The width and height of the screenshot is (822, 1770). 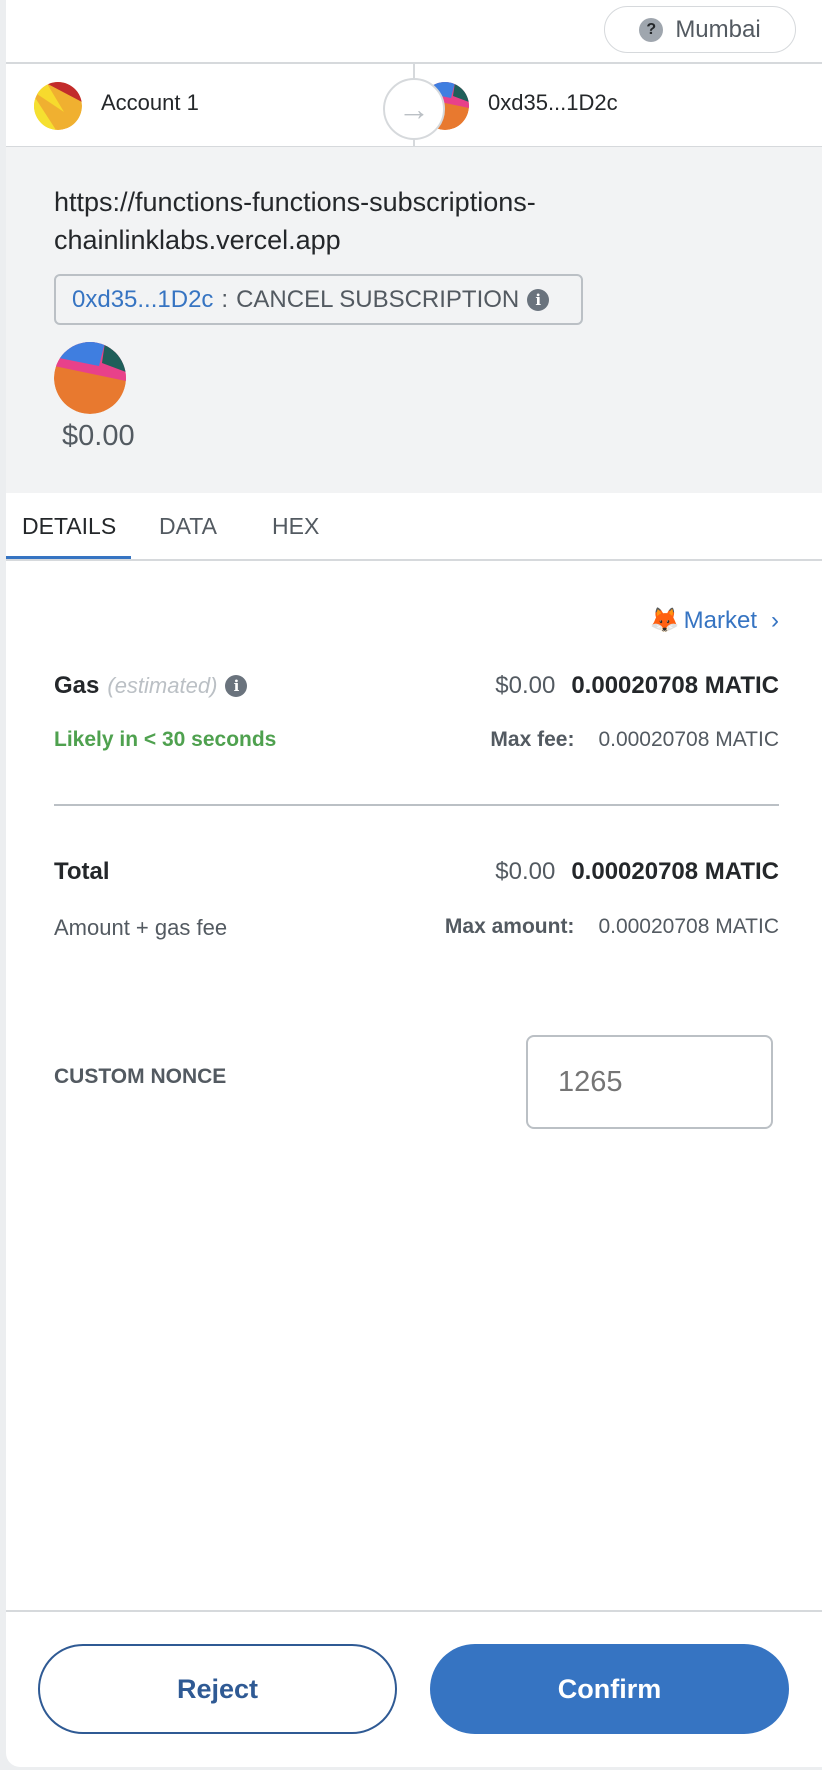 I want to click on tab-details: DETAILS, so click(x=69, y=525).